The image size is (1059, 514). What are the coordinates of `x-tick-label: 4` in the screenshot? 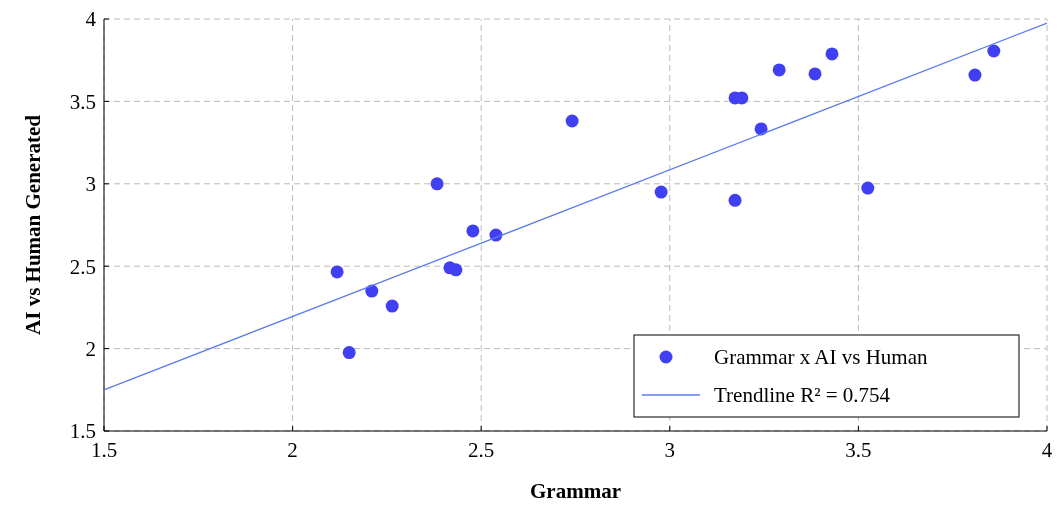 It's located at (1047, 450).